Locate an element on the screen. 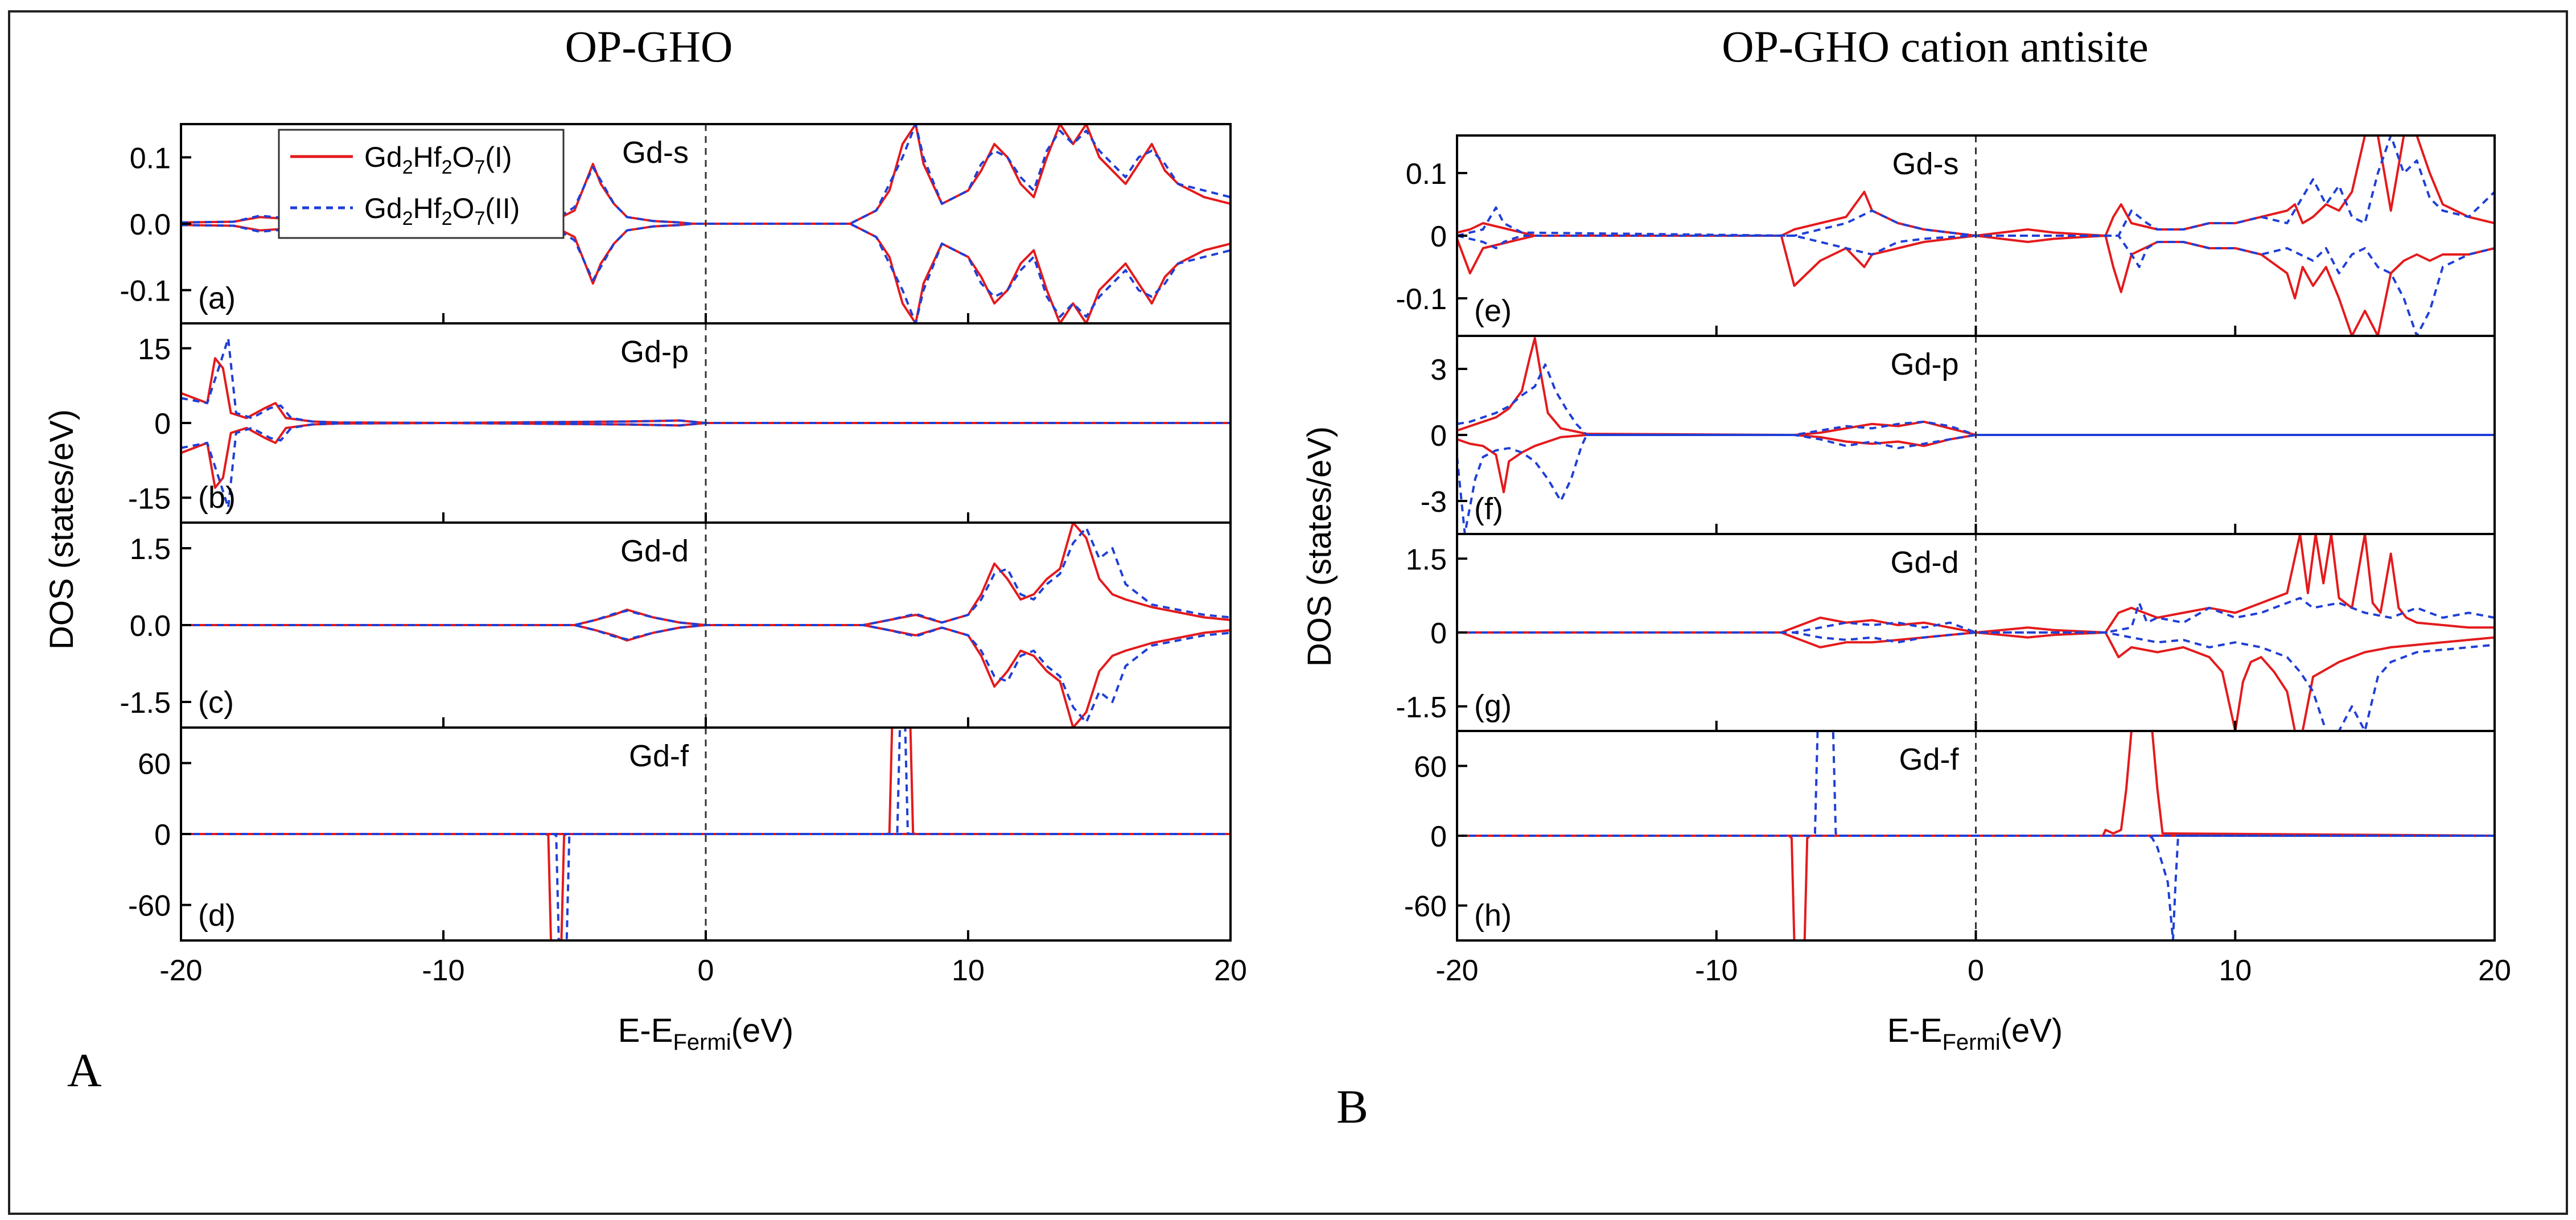  legend: Gd2Hf2O7(I)Gd2Hf2O7(II) is located at coordinates (421, 184).